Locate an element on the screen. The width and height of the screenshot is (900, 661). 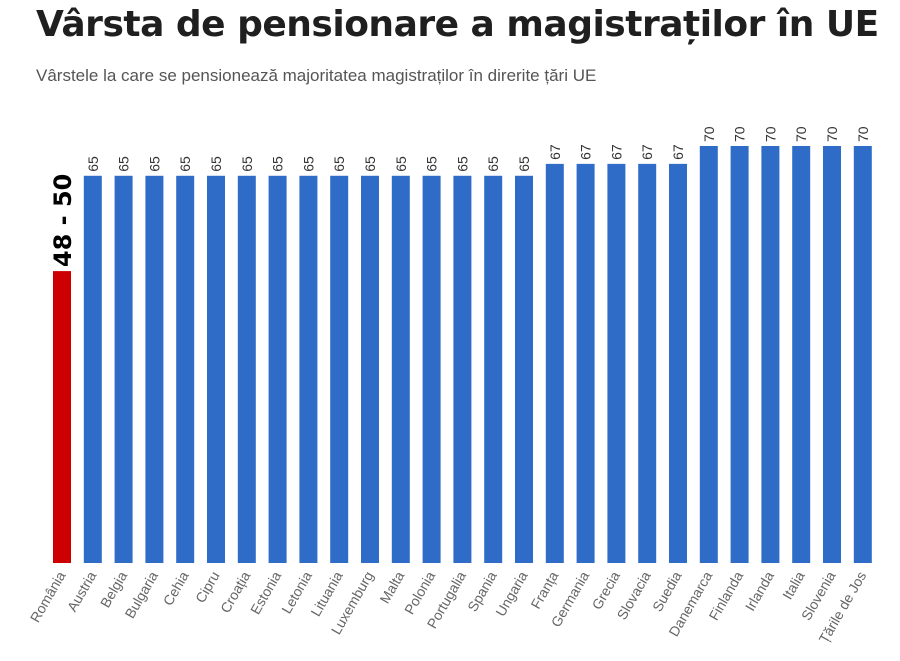
data-label-germania: 67 is located at coordinates (586, 152).